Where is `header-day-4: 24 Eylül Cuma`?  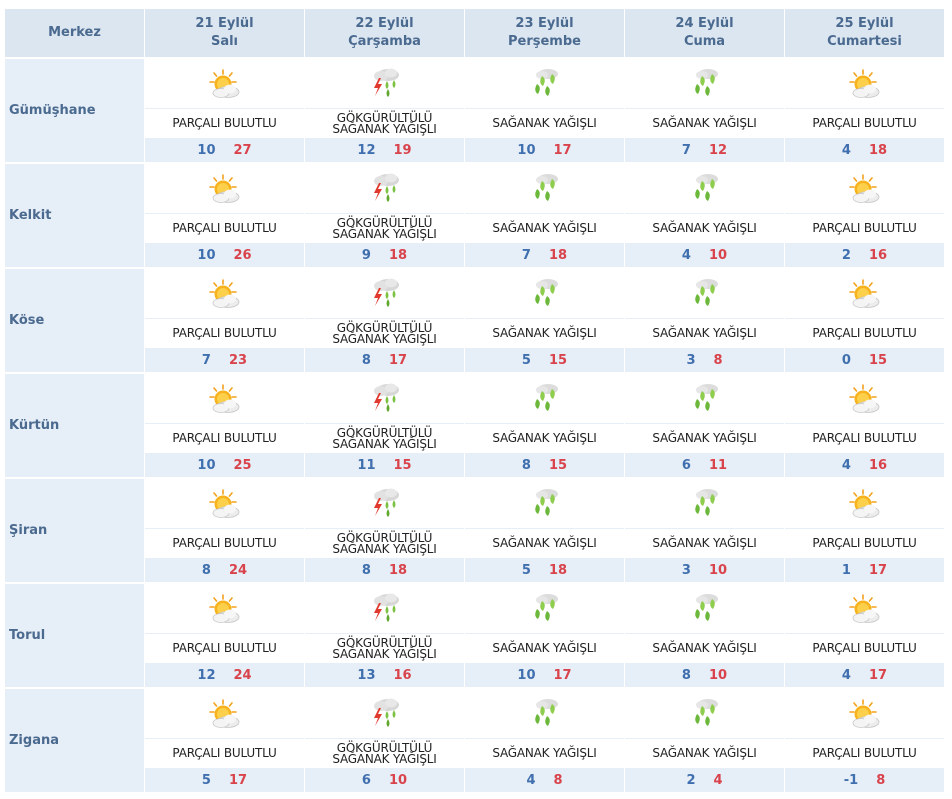 header-day-4: 24 Eylül Cuma is located at coordinates (704, 33).